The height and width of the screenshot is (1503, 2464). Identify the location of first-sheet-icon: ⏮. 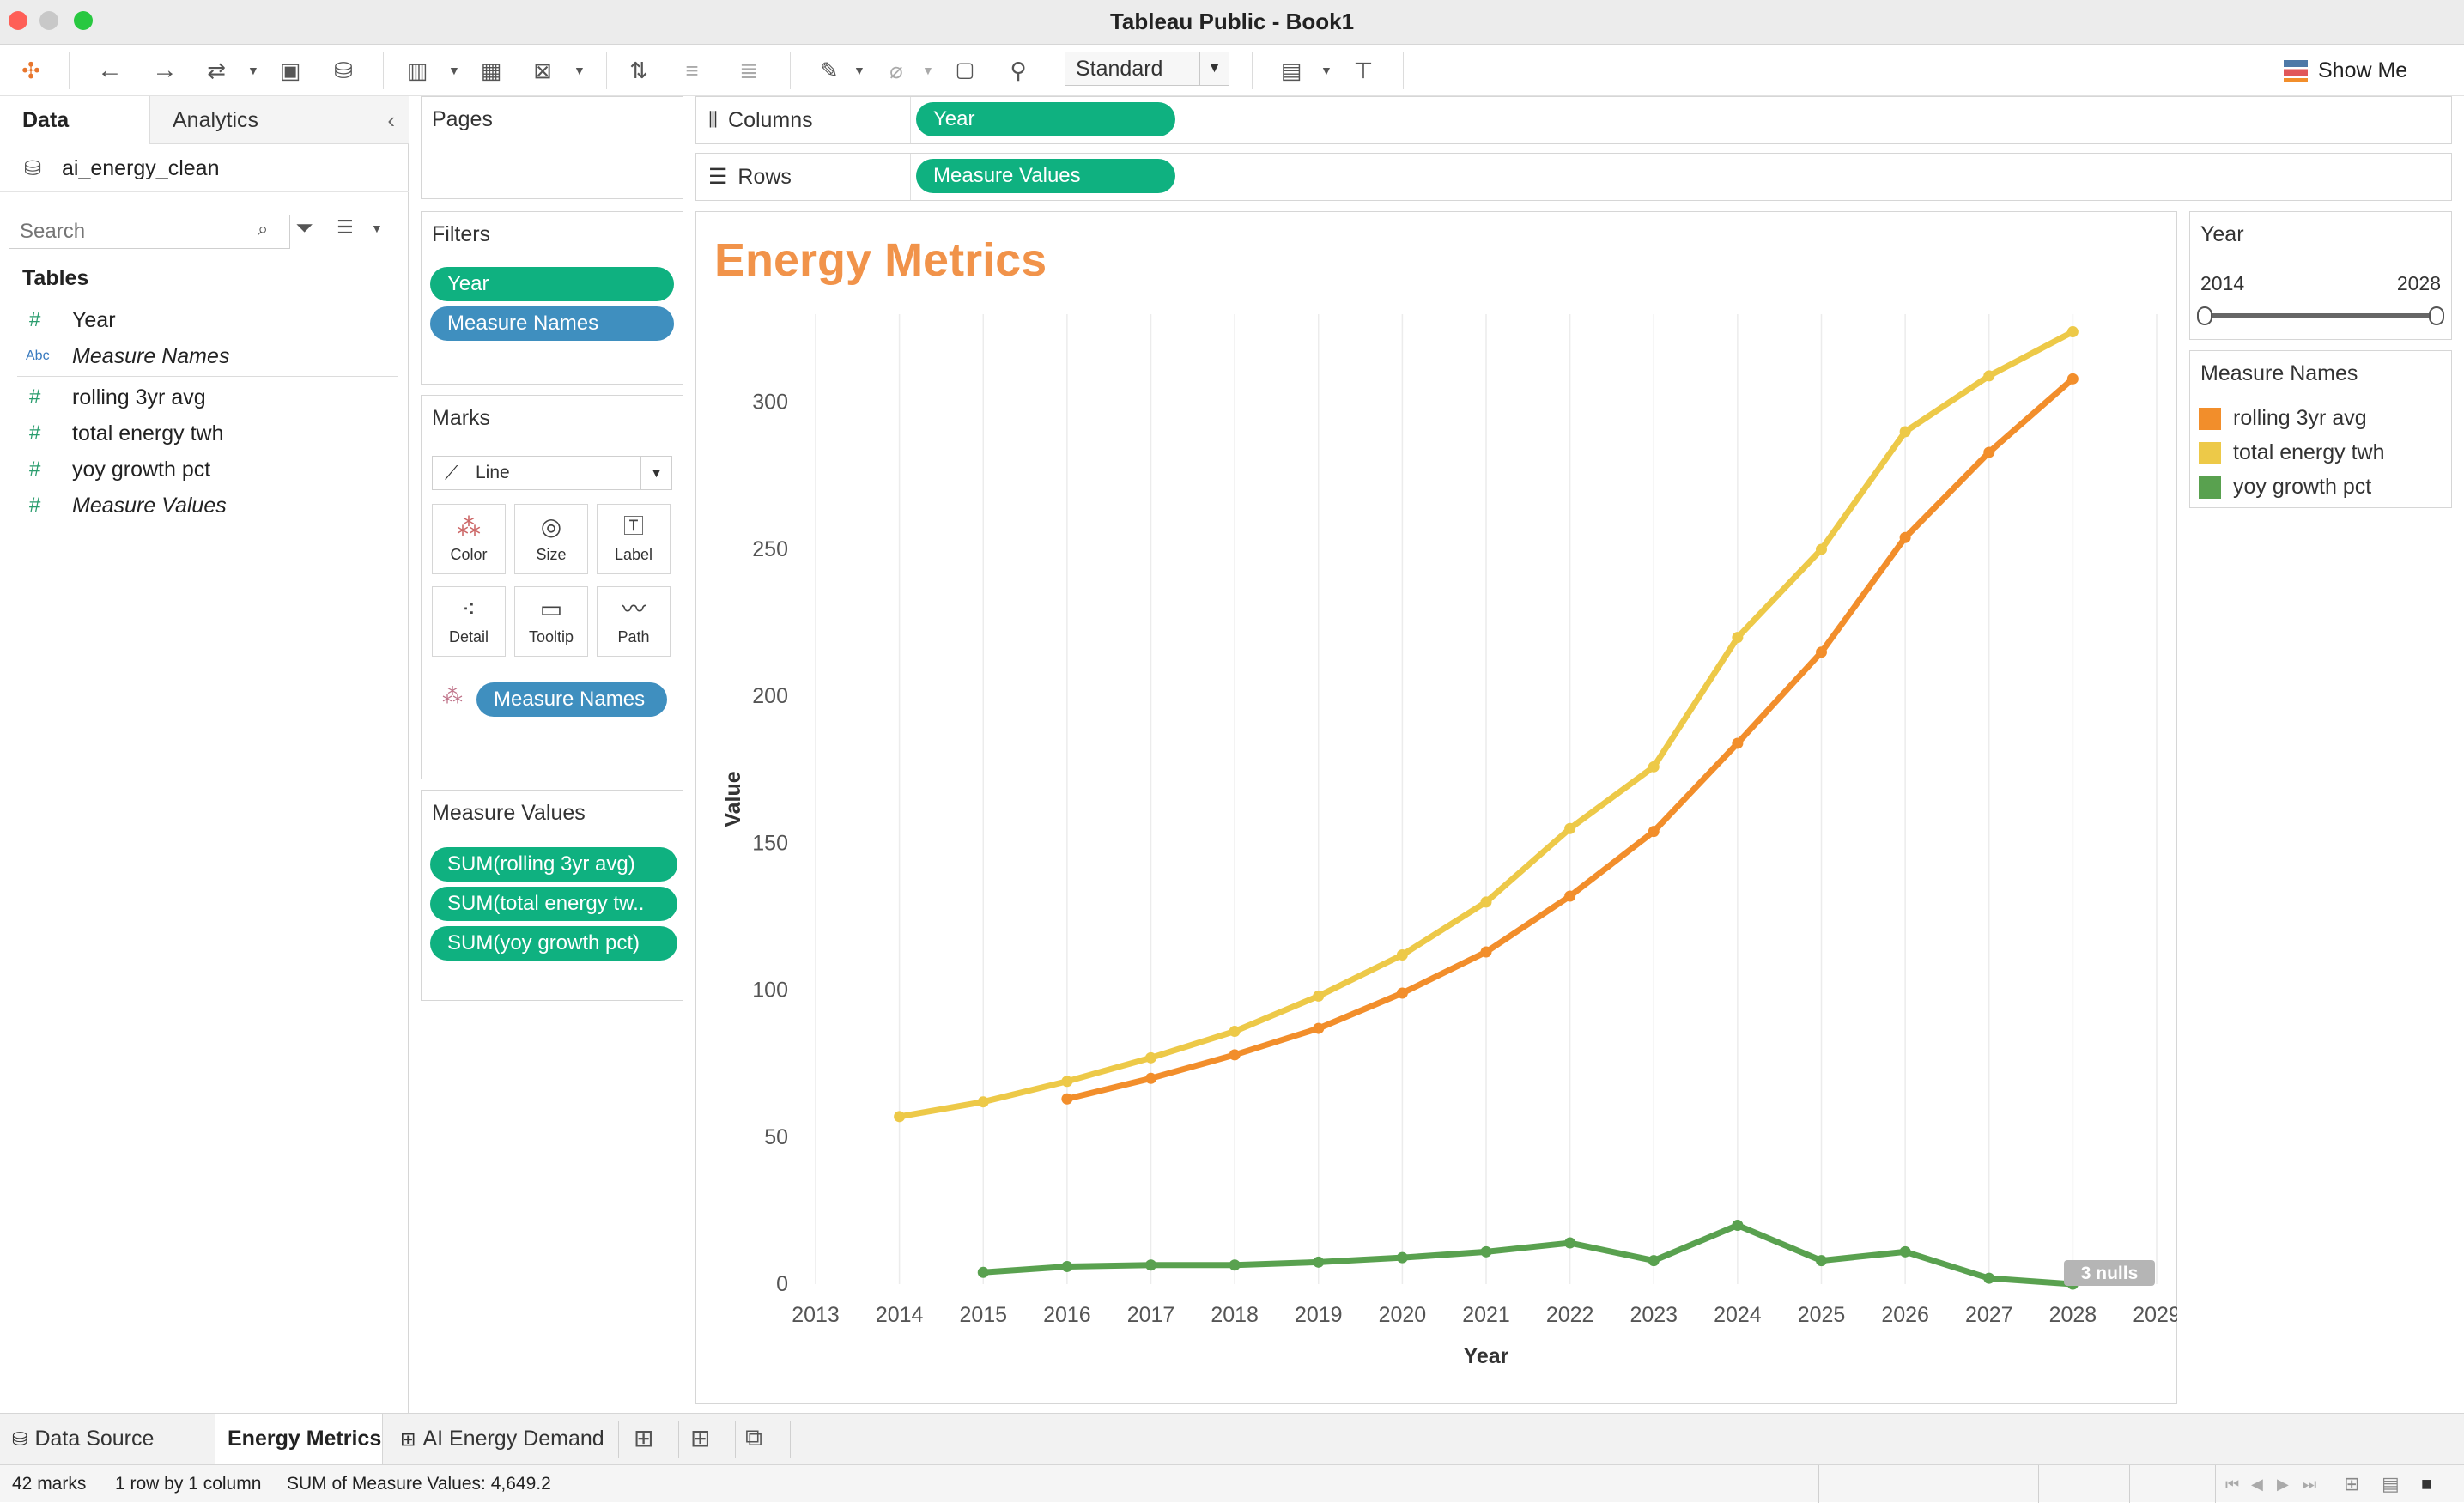
(2232, 1484).